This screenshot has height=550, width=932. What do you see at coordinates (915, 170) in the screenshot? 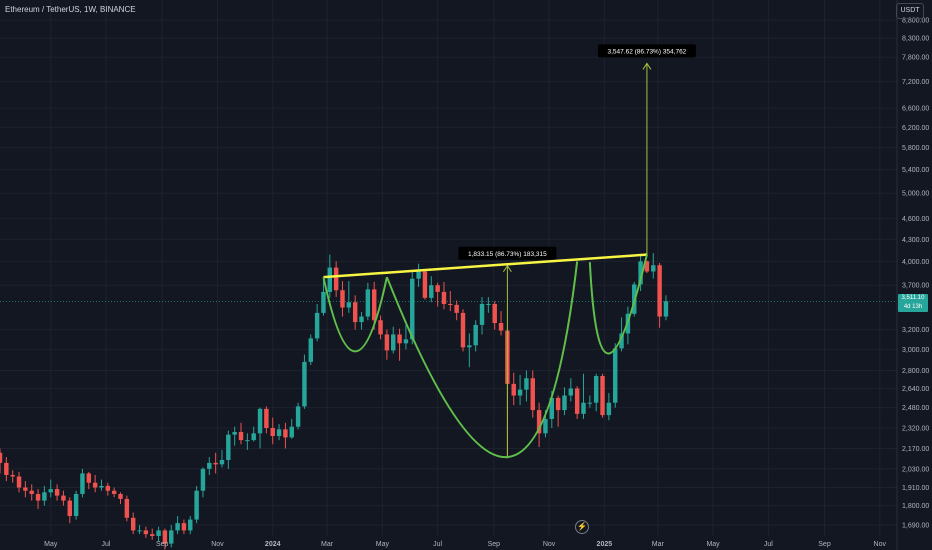
I see `price-tick-label: 5,400.00` at bounding box center [915, 170].